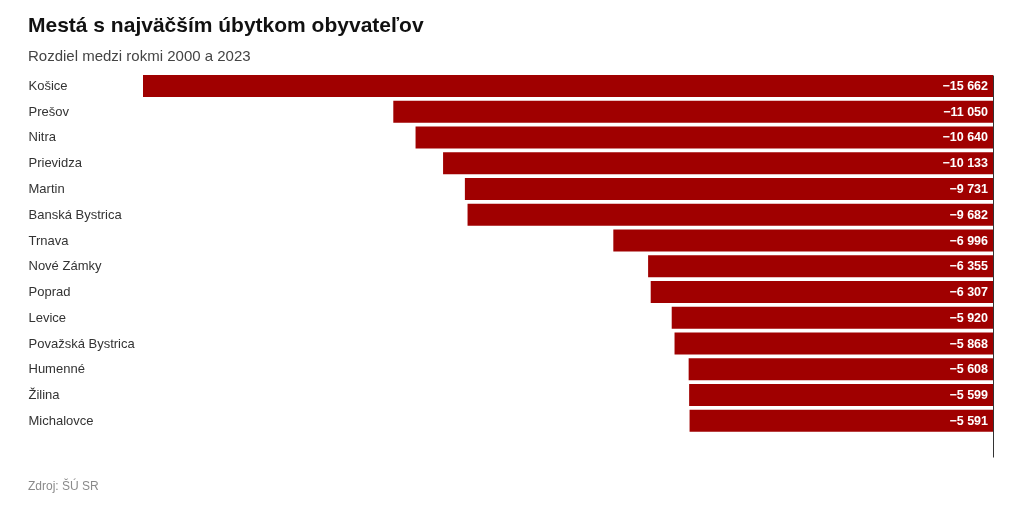 The width and height of the screenshot is (1024, 525). I want to click on data-label: −10 640, so click(965, 137).